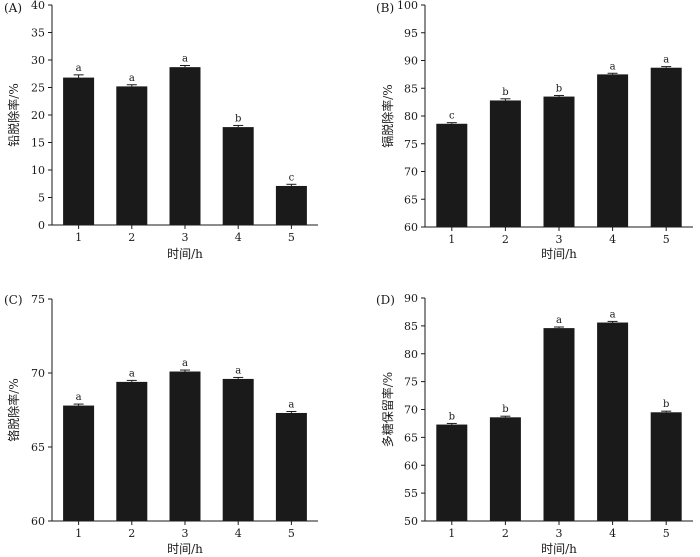 The width and height of the screenshot is (700, 557). Describe the element at coordinates (13, 409) in the screenshot. I see `y-axis-title: 铬脱除率/%` at that location.